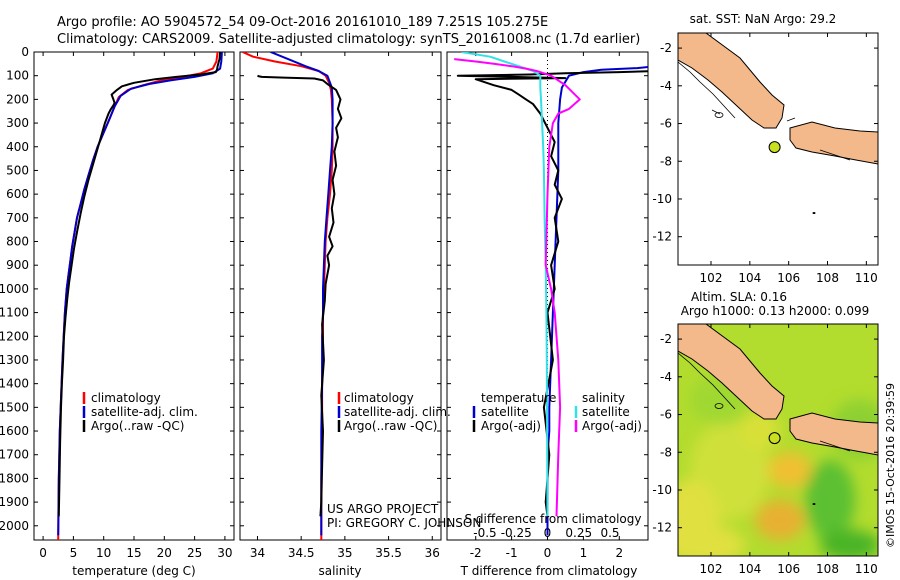 The image size is (900, 580). Describe the element at coordinates (25, 52) in the screenshot. I see `depth-tick-label: 0` at that location.